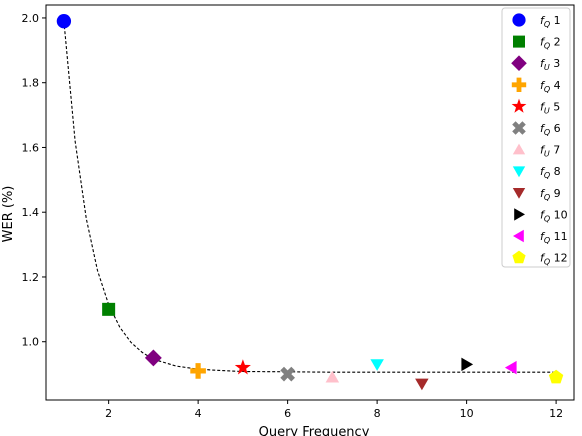 The height and width of the screenshot is (436, 582). I want to click on legend-box, so click(536, 137).